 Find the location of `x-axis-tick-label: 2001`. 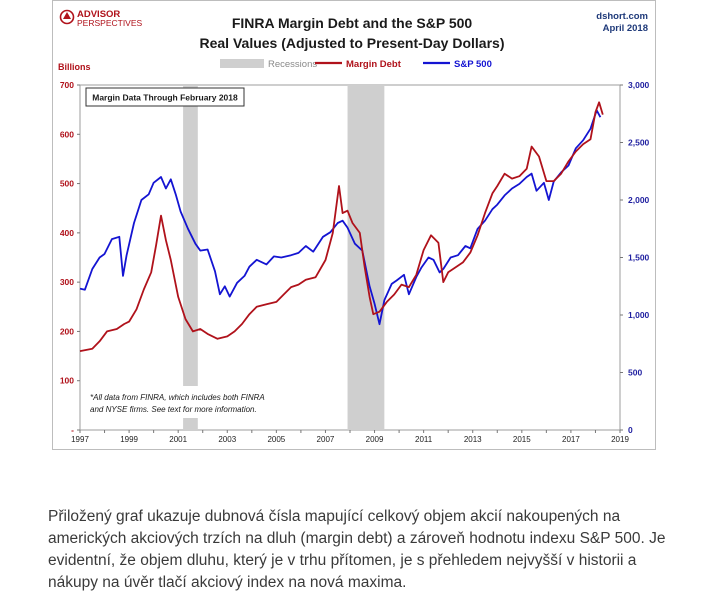

x-axis-tick-label: 2001 is located at coordinates (178, 439).